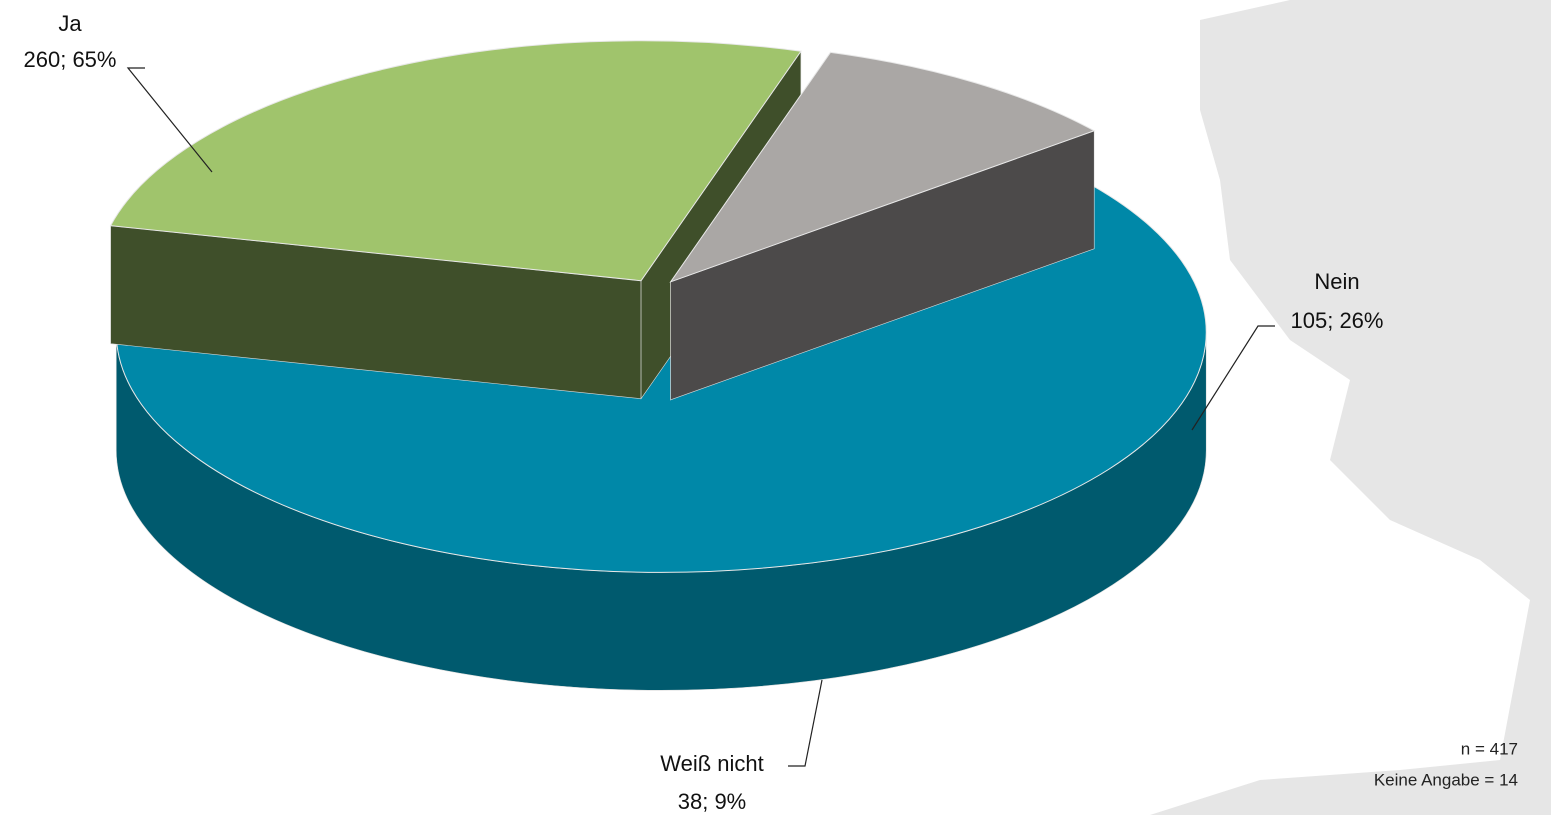 The width and height of the screenshot is (1551, 815). What do you see at coordinates (1489, 748) in the screenshot?
I see `annotation: n = 417` at bounding box center [1489, 748].